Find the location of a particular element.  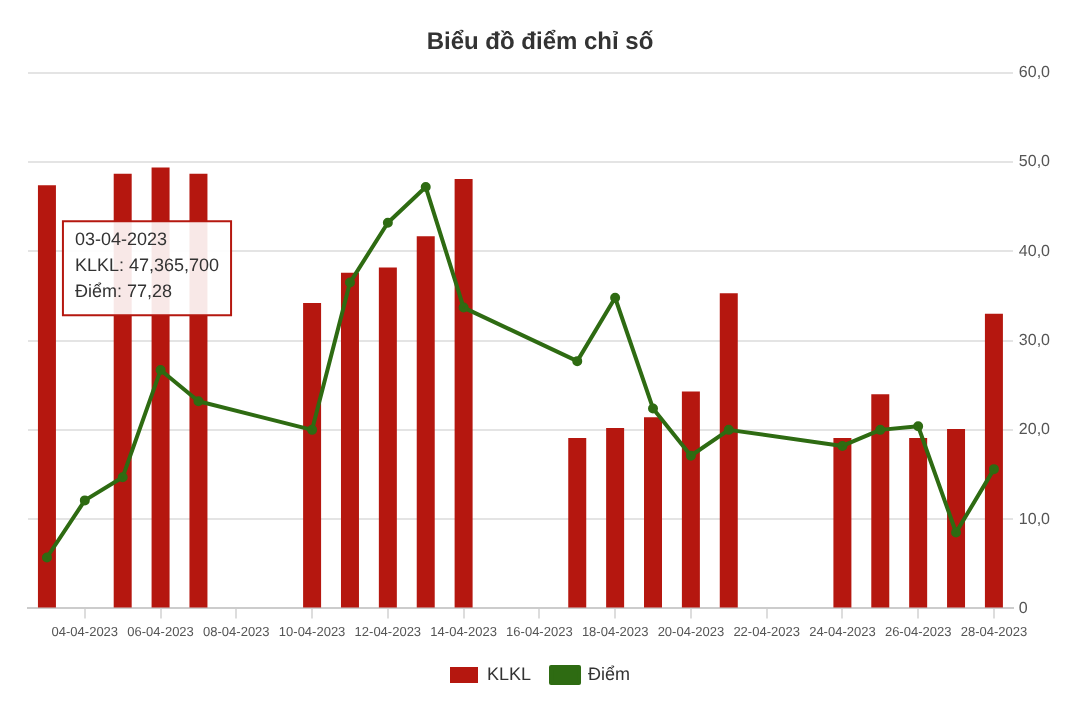

y-tick-label: 40,0 is located at coordinates (1035, 250).